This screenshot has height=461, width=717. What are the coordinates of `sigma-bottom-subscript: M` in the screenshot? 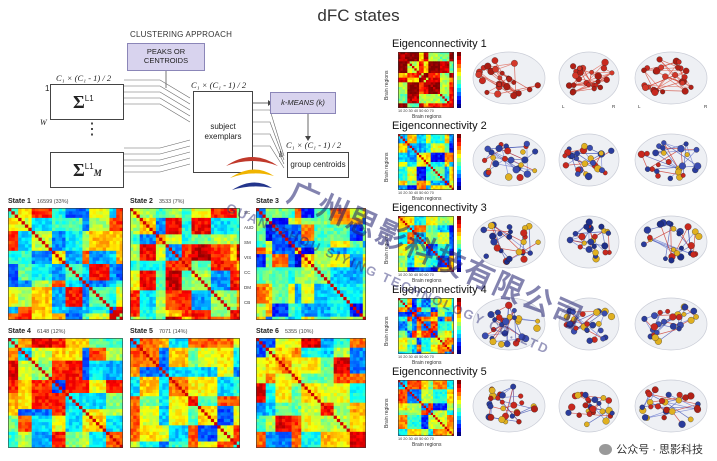 It's located at (97, 173).